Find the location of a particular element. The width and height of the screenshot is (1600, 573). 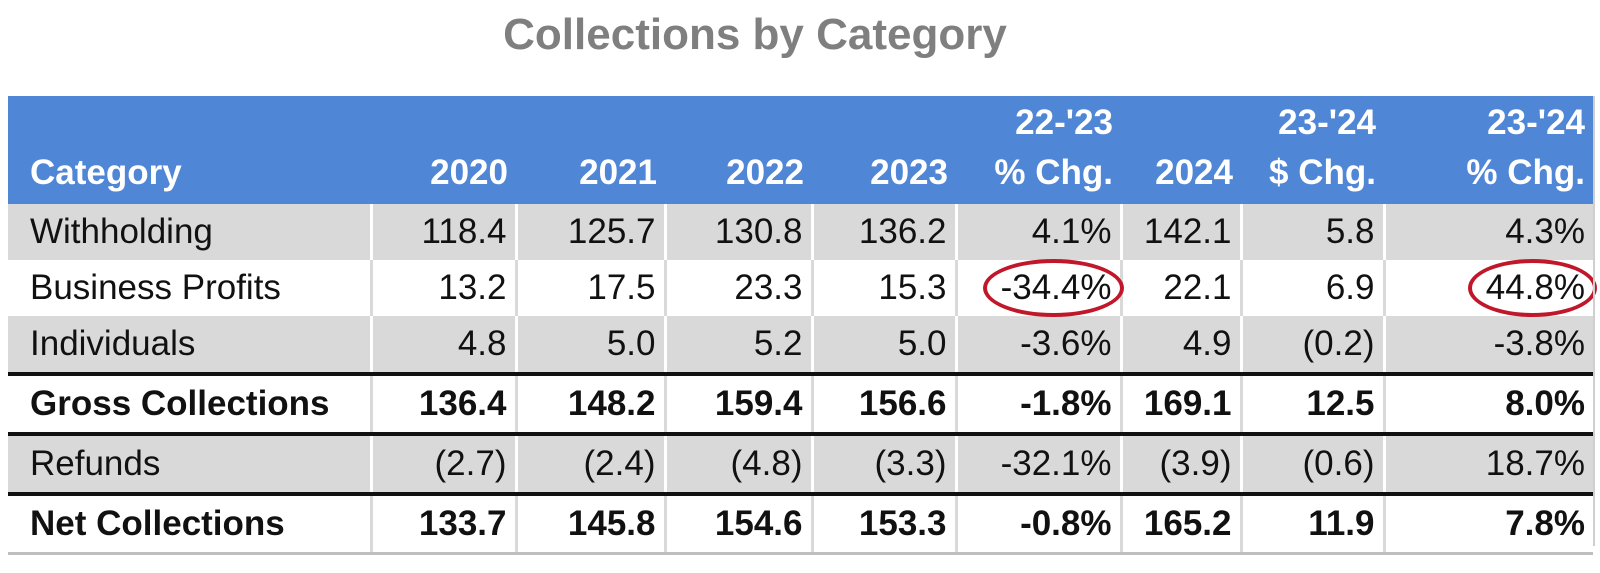

column-header-2020: 2020 is located at coordinates (469, 172).